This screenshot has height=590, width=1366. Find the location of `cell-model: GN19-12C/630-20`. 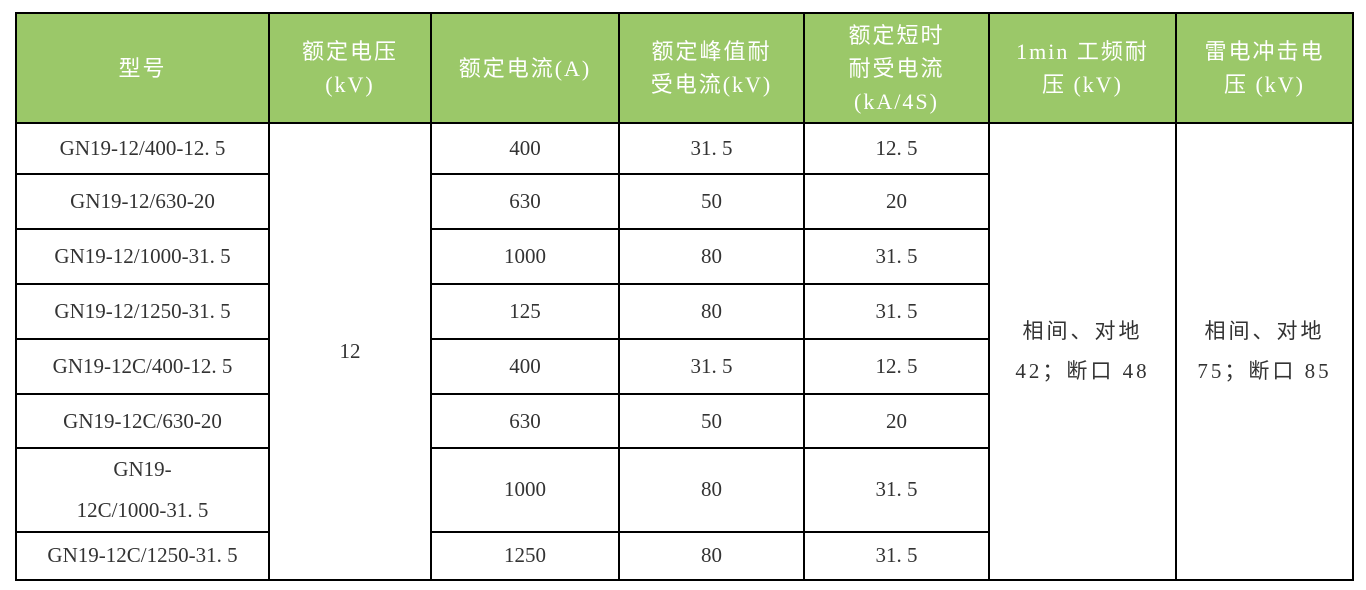

cell-model: GN19-12C/630-20 is located at coordinates (142, 421).